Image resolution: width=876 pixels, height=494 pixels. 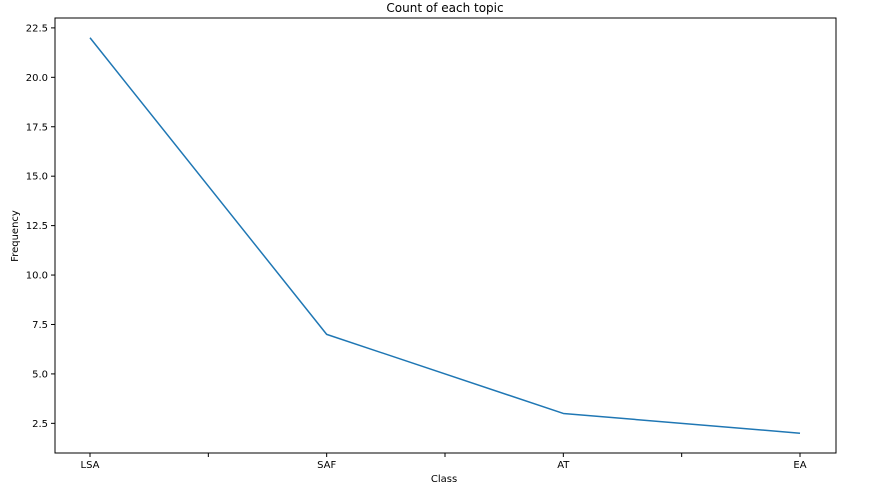 What do you see at coordinates (37, 78) in the screenshot?
I see `y-tick-label: 20.0` at bounding box center [37, 78].